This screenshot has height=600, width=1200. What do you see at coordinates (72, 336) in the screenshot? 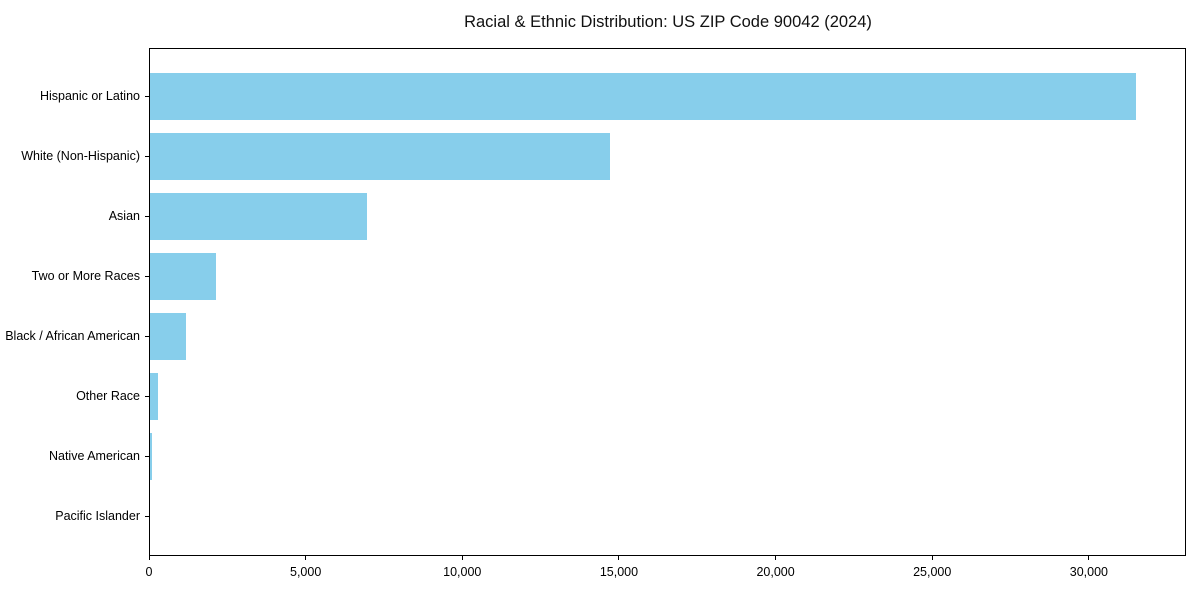
I see `y-tick-label-black-african-american: Black / African American` at bounding box center [72, 336].